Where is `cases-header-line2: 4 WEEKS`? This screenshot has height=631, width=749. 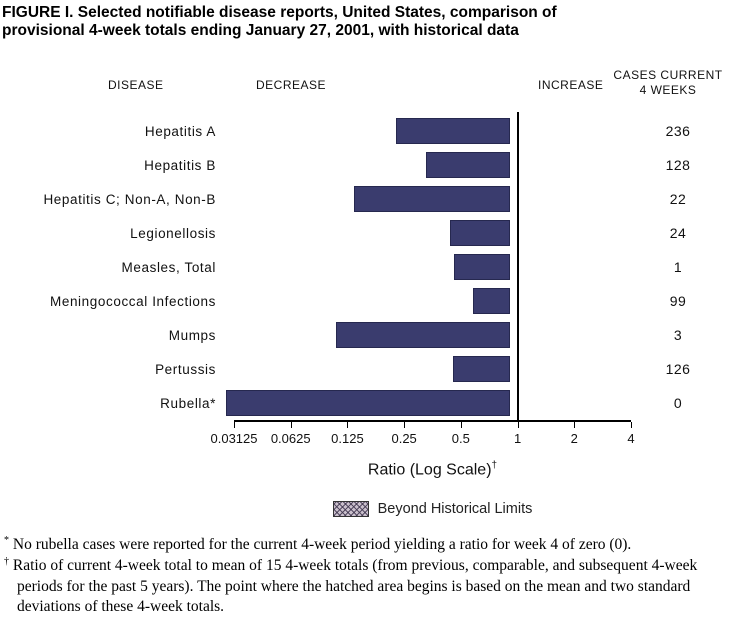
cases-header-line2: 4 WEEKS is located at coordinates (668, 90).